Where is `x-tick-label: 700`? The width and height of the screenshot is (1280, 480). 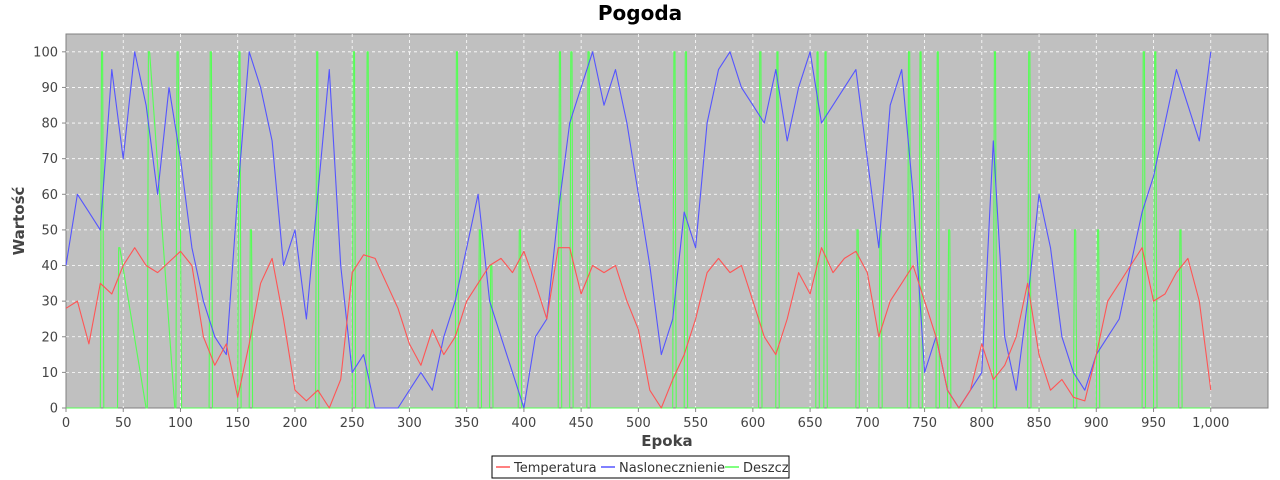
x-tick-label: 700 is located at coordinates (867, 423).